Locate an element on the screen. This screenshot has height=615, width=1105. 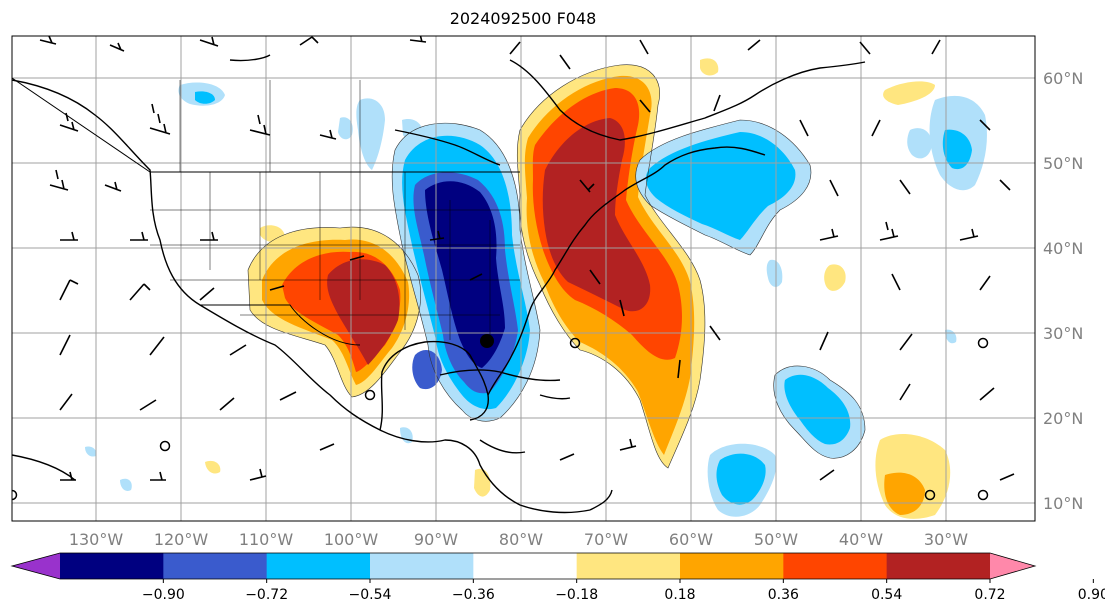
lon-label: 80°W is located at coordinates (521, 539).